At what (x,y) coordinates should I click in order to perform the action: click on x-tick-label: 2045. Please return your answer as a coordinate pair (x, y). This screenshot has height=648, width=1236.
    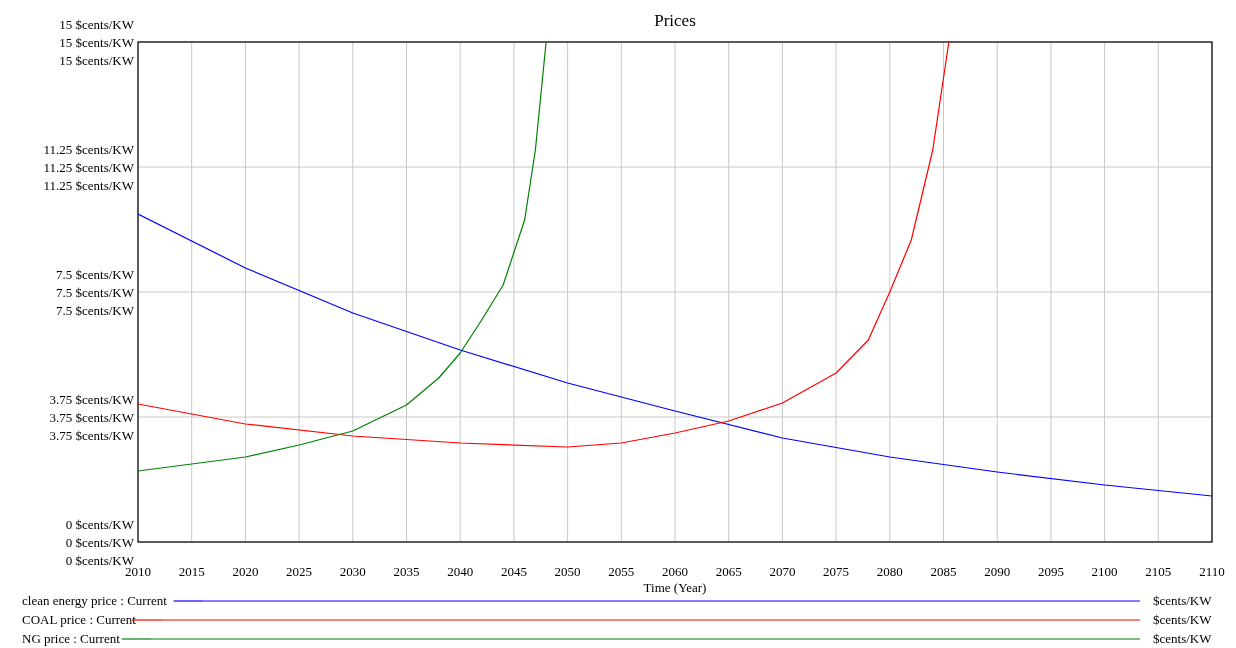
    Looking at the image, I should click on (513, 571).